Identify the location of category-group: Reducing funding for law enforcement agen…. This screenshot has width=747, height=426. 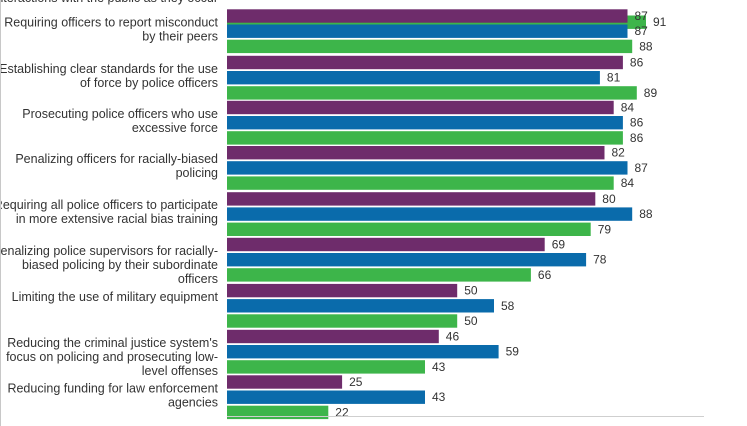
(226, 397).